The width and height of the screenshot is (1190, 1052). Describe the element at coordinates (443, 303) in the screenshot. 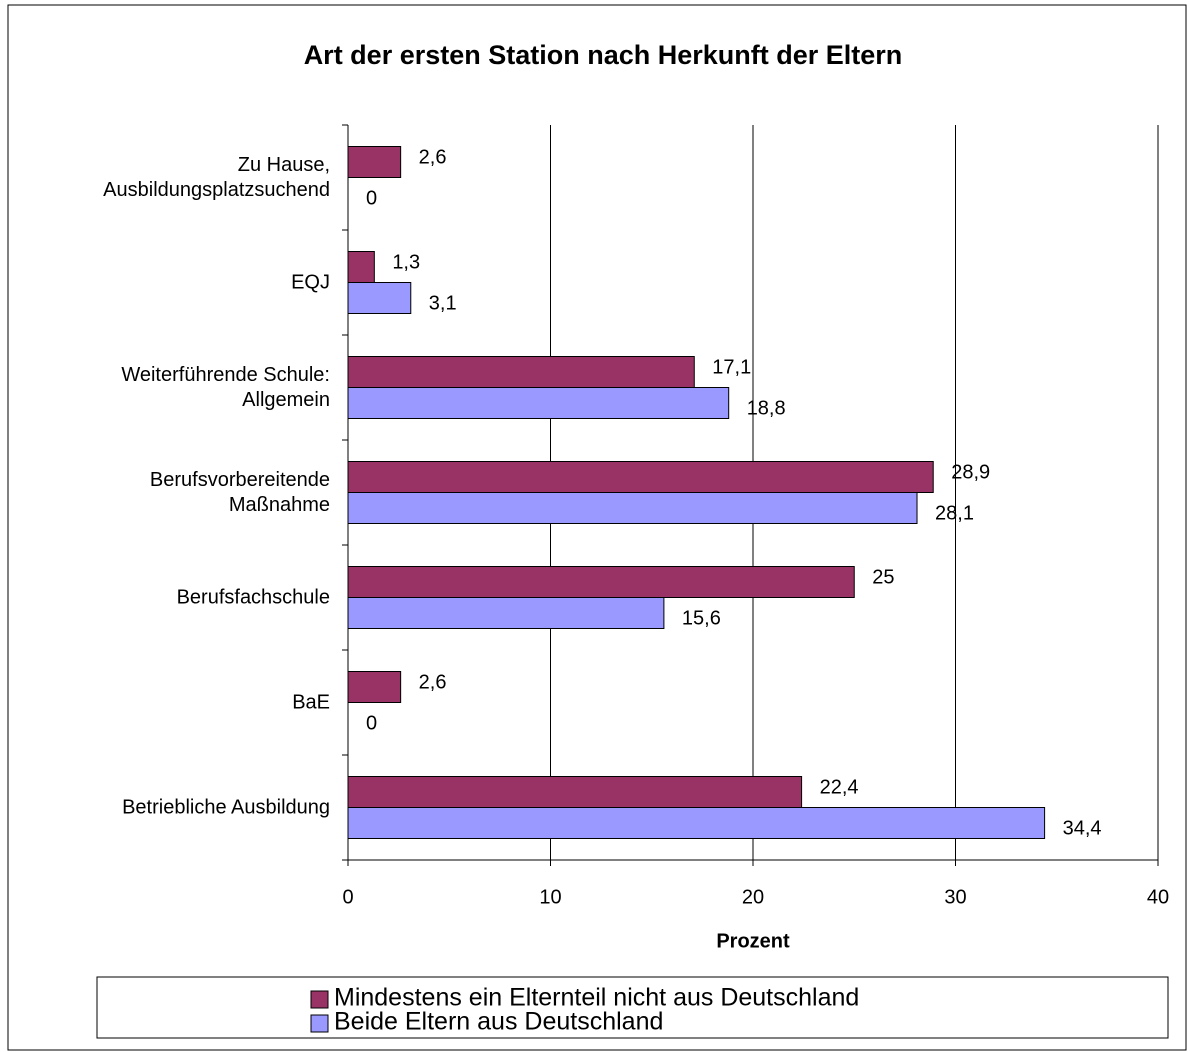

I see `value-label: 3,1` at that location.